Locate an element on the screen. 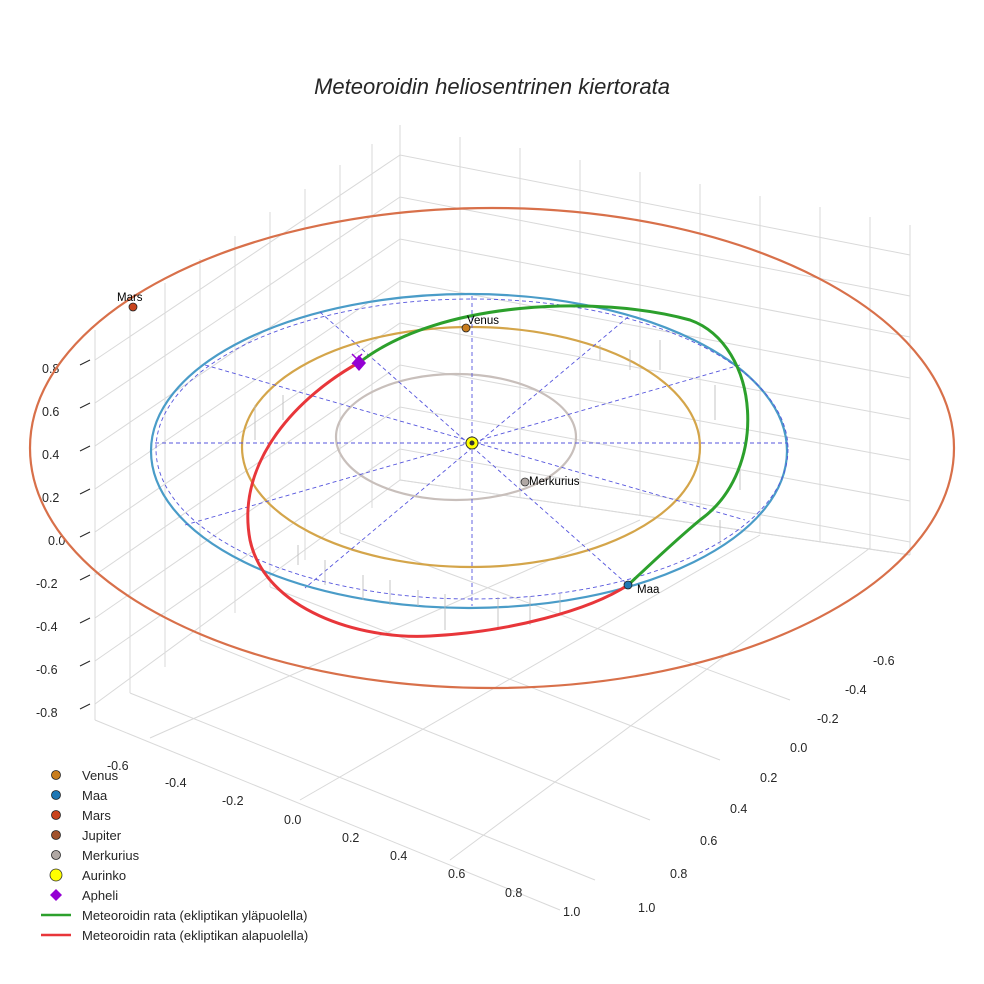 Image resolution: width=984 pixels, height=984 pixels. svg-text: Mars is located at coordinates (130, 298).